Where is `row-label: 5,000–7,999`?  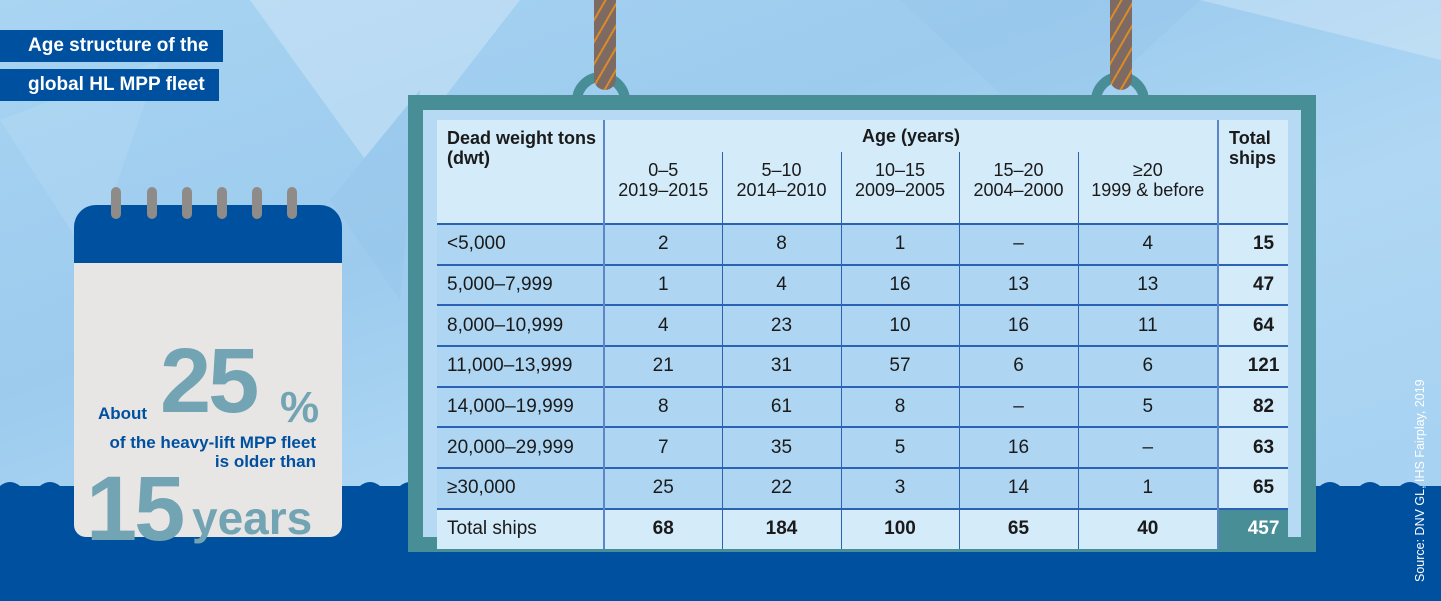 row-label: 5,000–7,999 is located at coordinates (521, 284).